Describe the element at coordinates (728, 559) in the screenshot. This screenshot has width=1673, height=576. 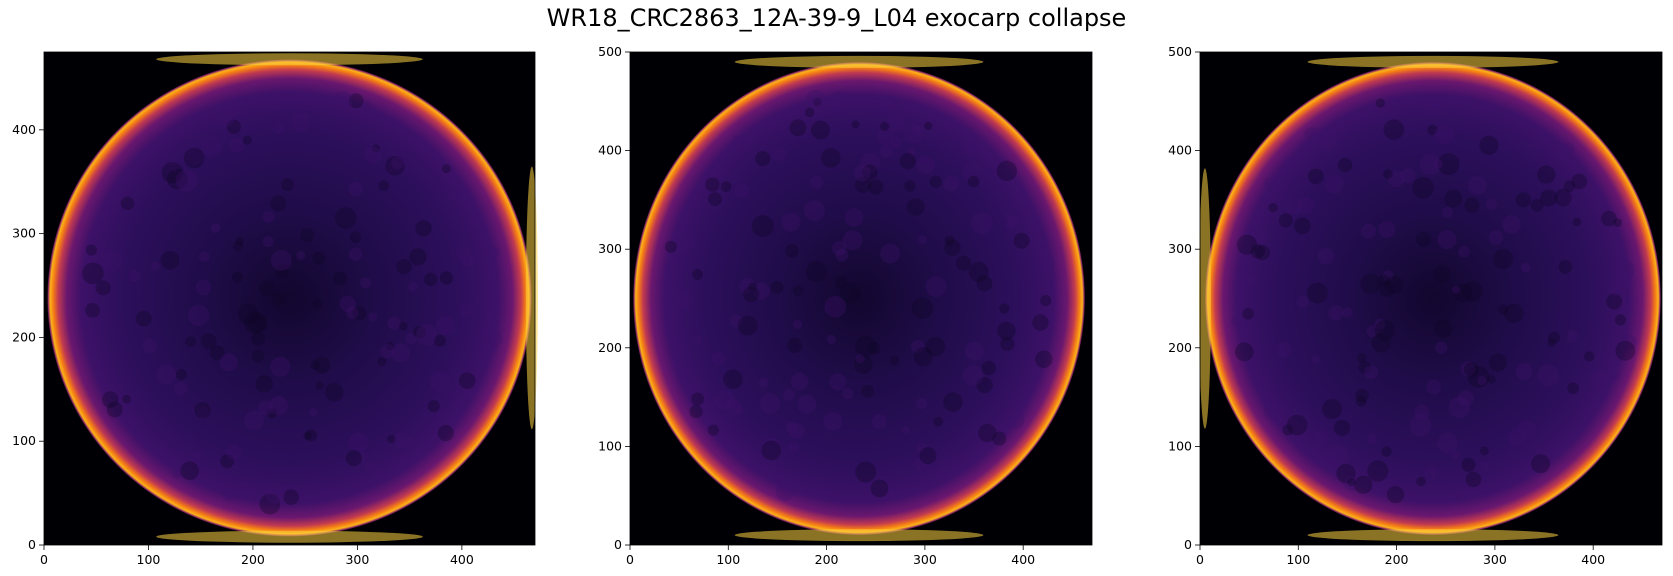
I see `x-tick-label: 100` at that location.